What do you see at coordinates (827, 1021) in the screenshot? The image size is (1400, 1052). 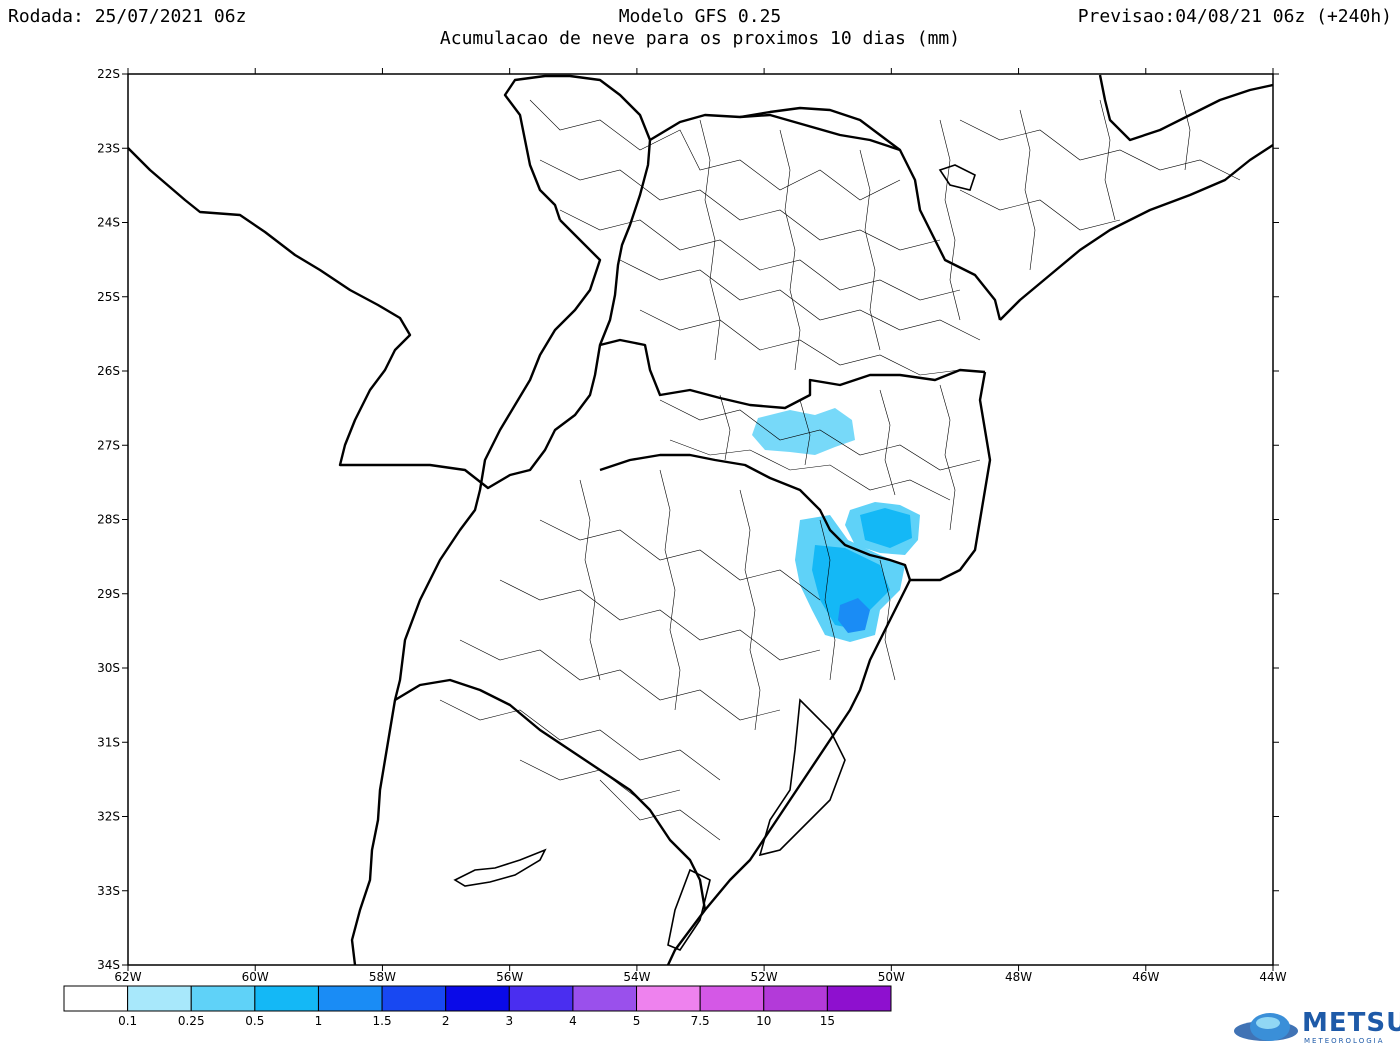 I see `colorbar-label: 15` at bounding box center [827, 1021].